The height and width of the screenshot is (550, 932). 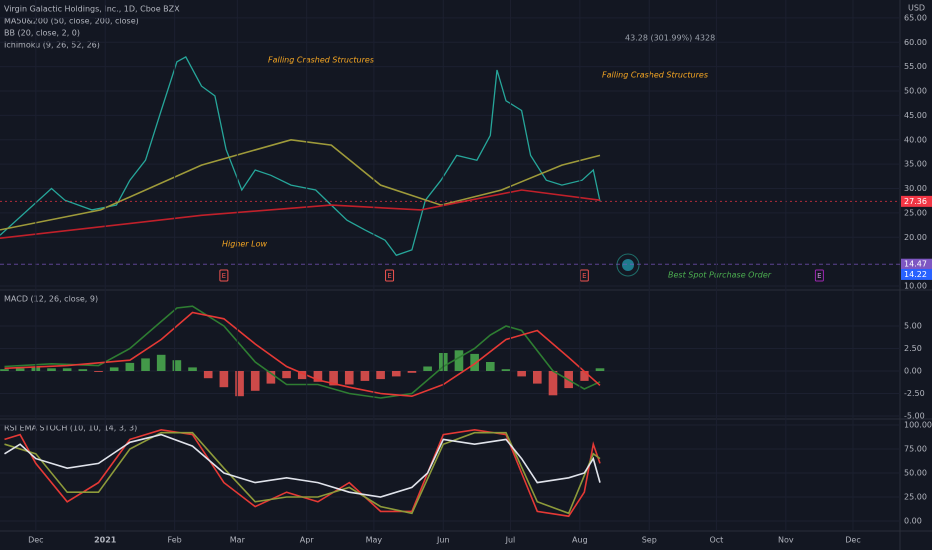 I want to click on annotation: 43.28 (301.99%) 4328, so click(x=670, y=38).